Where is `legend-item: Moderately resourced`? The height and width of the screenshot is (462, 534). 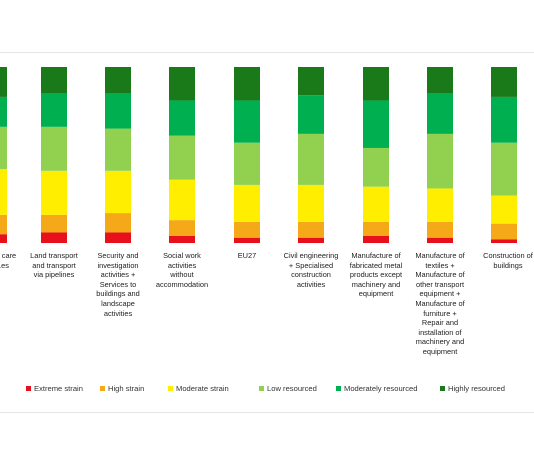 legend-item: Moderately resourced is located at coordinates (376, 388).